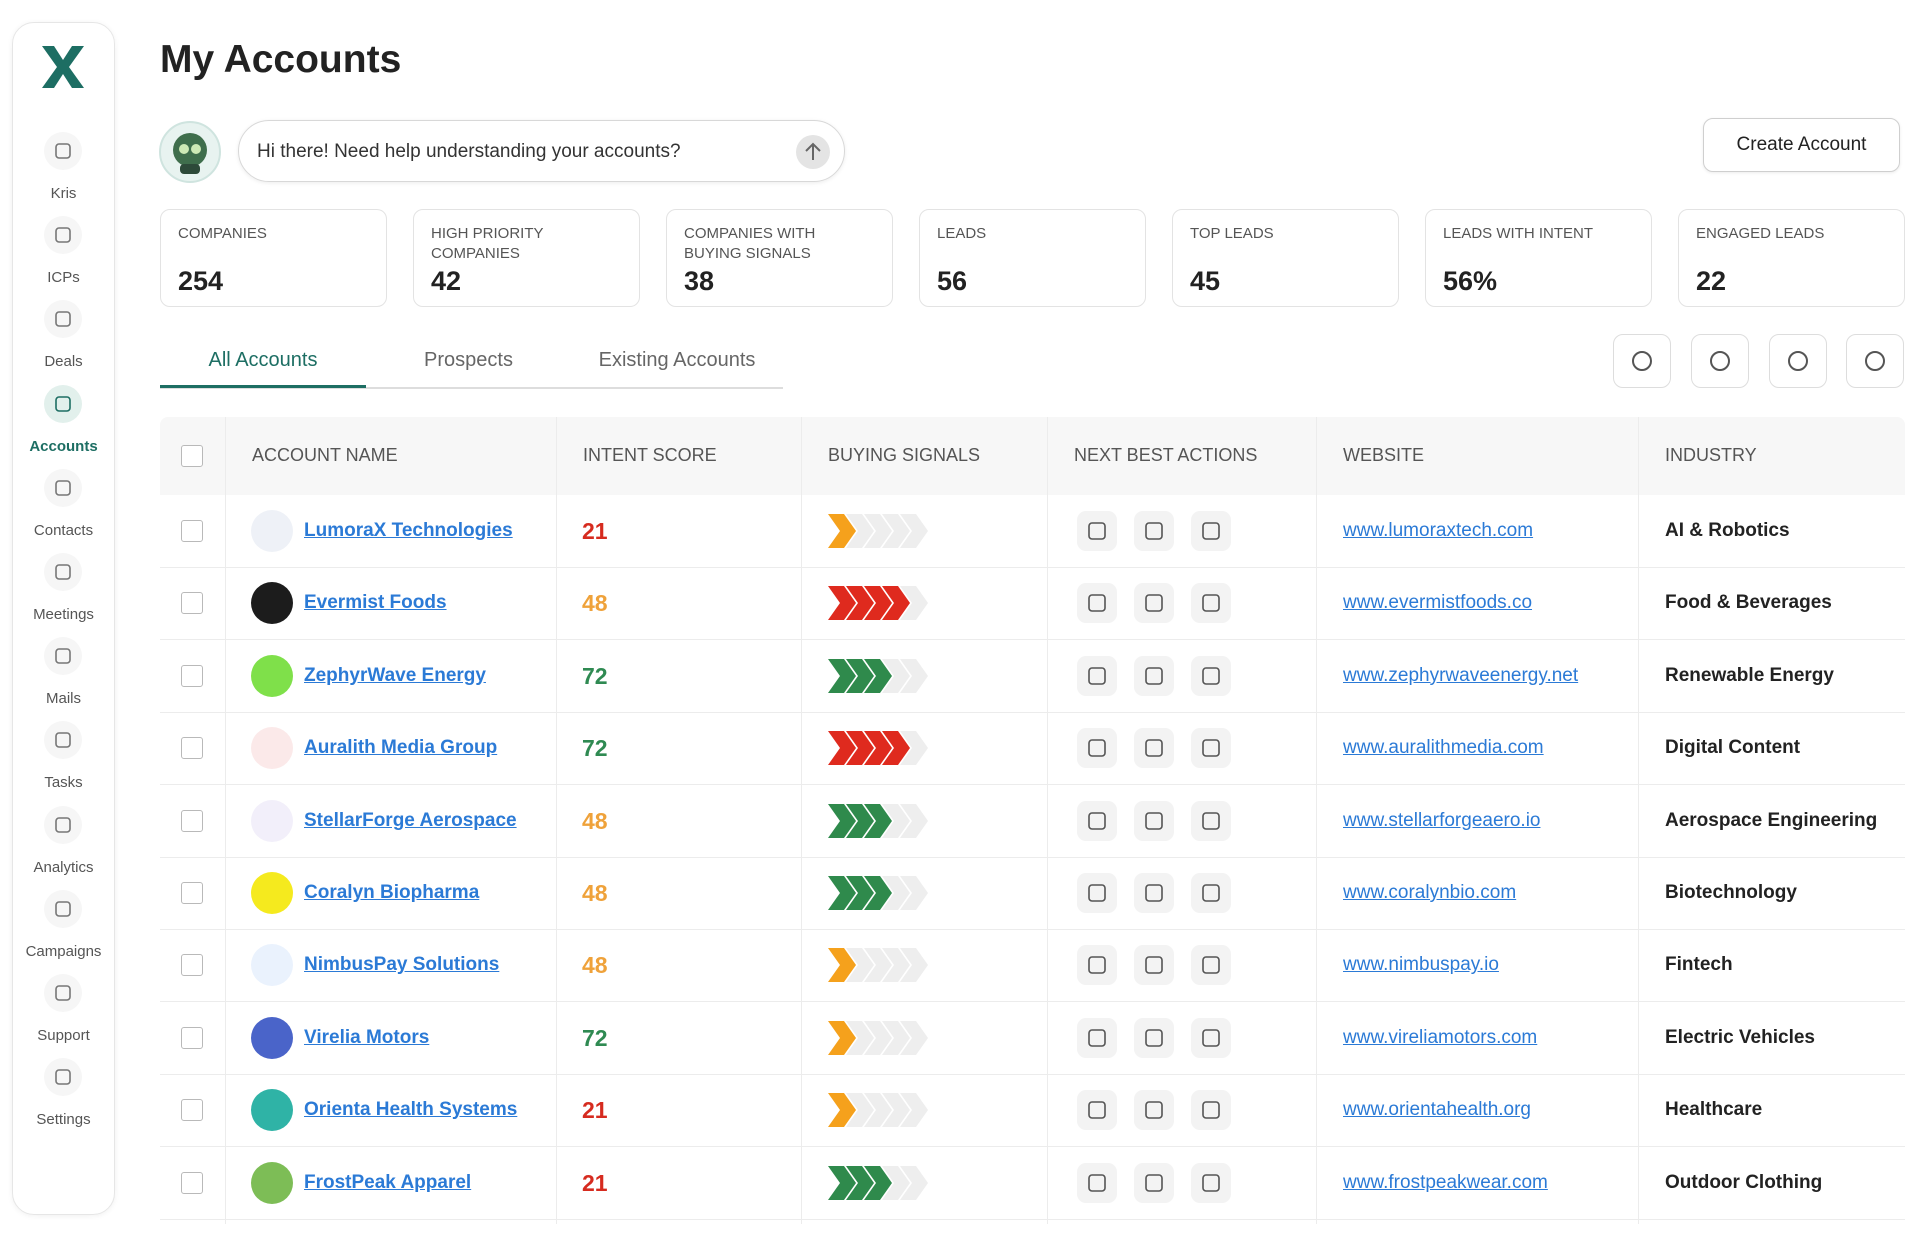 The height and width of the screenshot is (1240, 1914). I want to click on website-link: www.zephyrwaveenergy.net, so click(1461, 675).